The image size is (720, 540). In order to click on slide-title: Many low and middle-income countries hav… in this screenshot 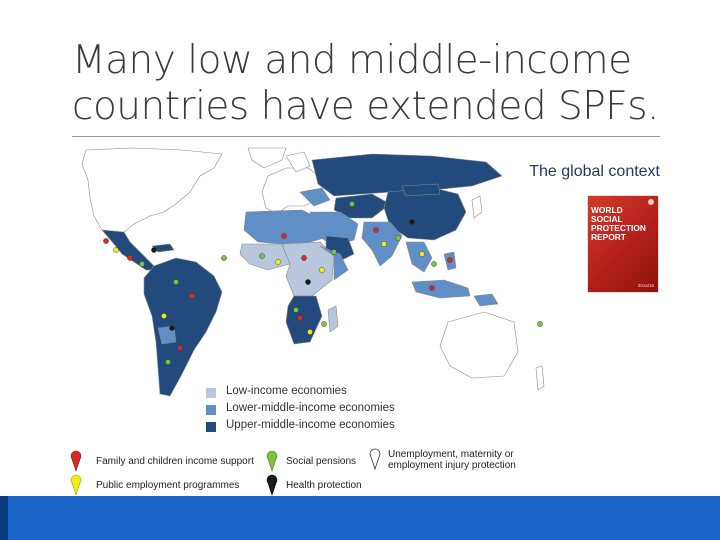, I will do `click(372, 84)`.